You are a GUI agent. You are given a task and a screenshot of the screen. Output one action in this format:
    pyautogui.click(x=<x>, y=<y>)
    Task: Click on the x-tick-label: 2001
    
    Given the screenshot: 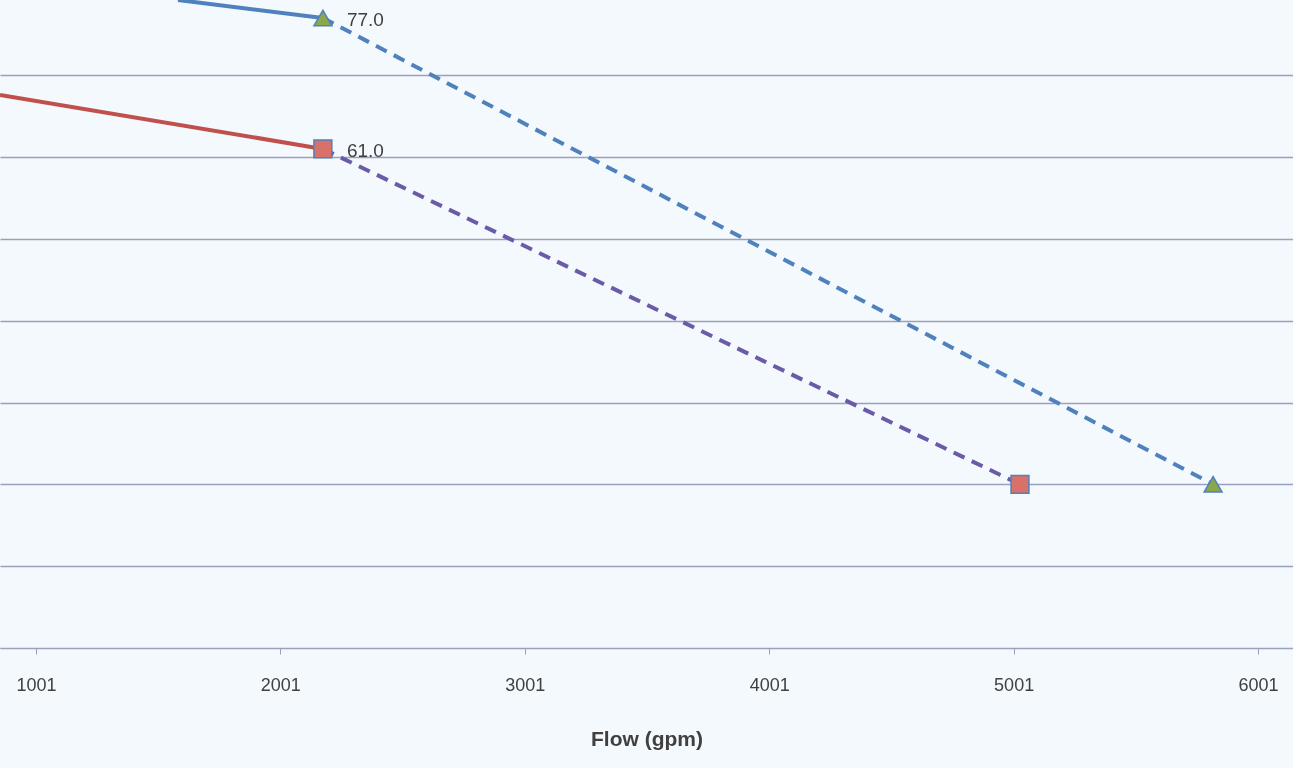 What is the action you would take?
    pyautogui.click(x=280, y=684)
    